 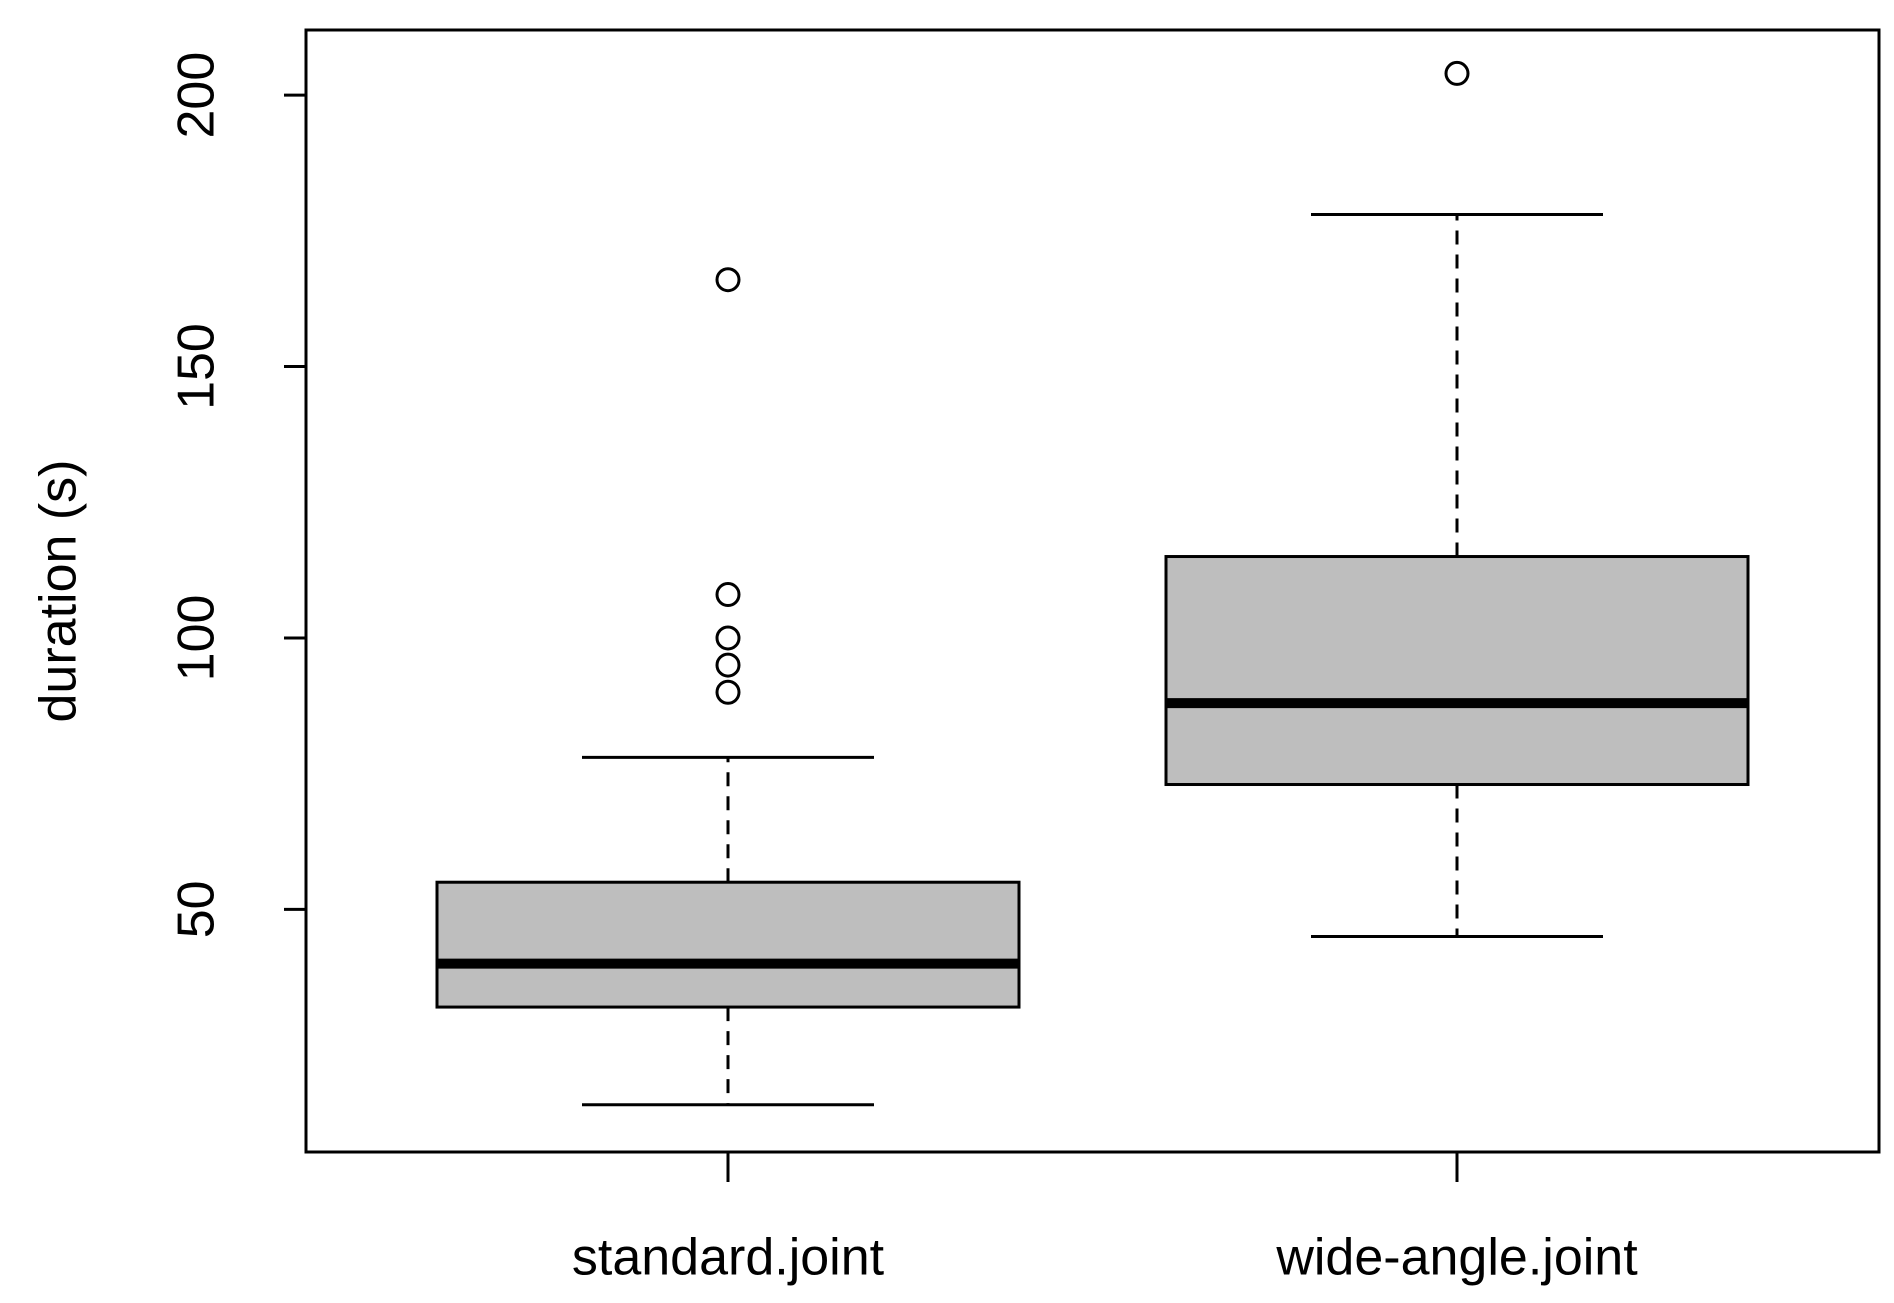 What do you see at coordinates (197, 95) in the screenshot?
I see `y-tick-label: 200` at bounding box center [197, 95].